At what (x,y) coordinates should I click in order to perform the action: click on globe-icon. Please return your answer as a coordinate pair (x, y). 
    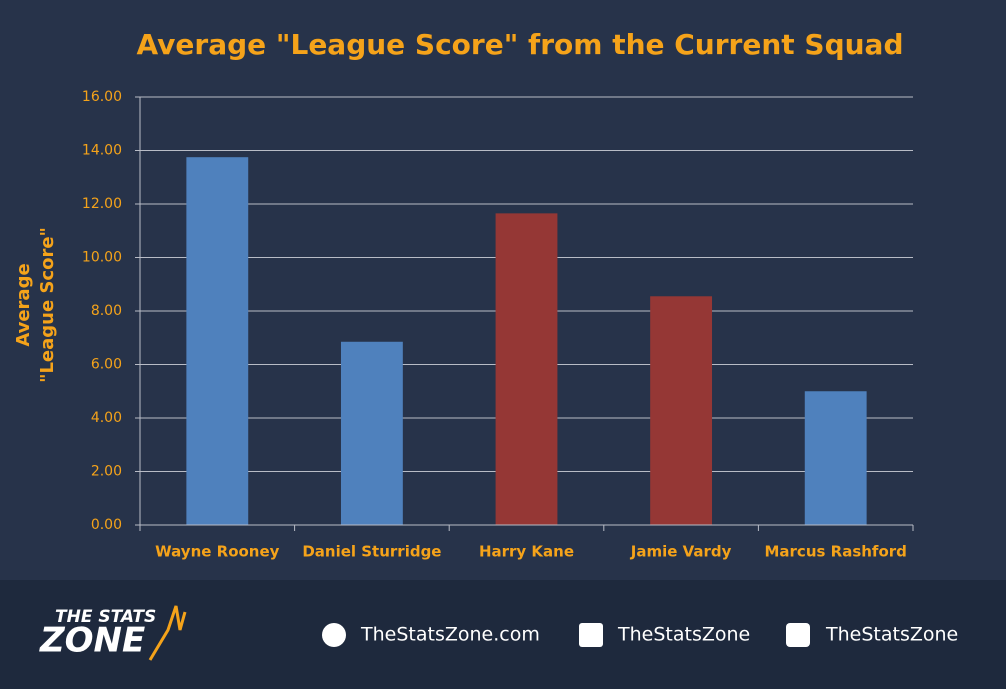
    Looking at the image, I should click on (334, 635).